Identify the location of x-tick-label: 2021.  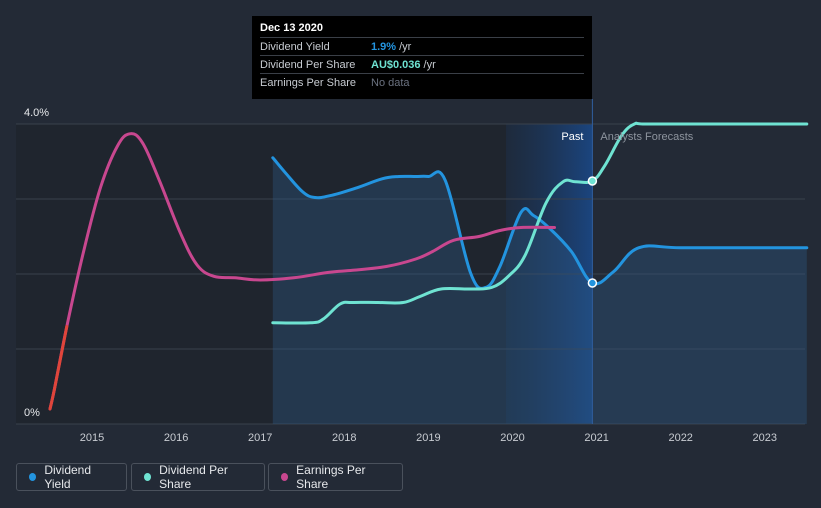
(596, 438).